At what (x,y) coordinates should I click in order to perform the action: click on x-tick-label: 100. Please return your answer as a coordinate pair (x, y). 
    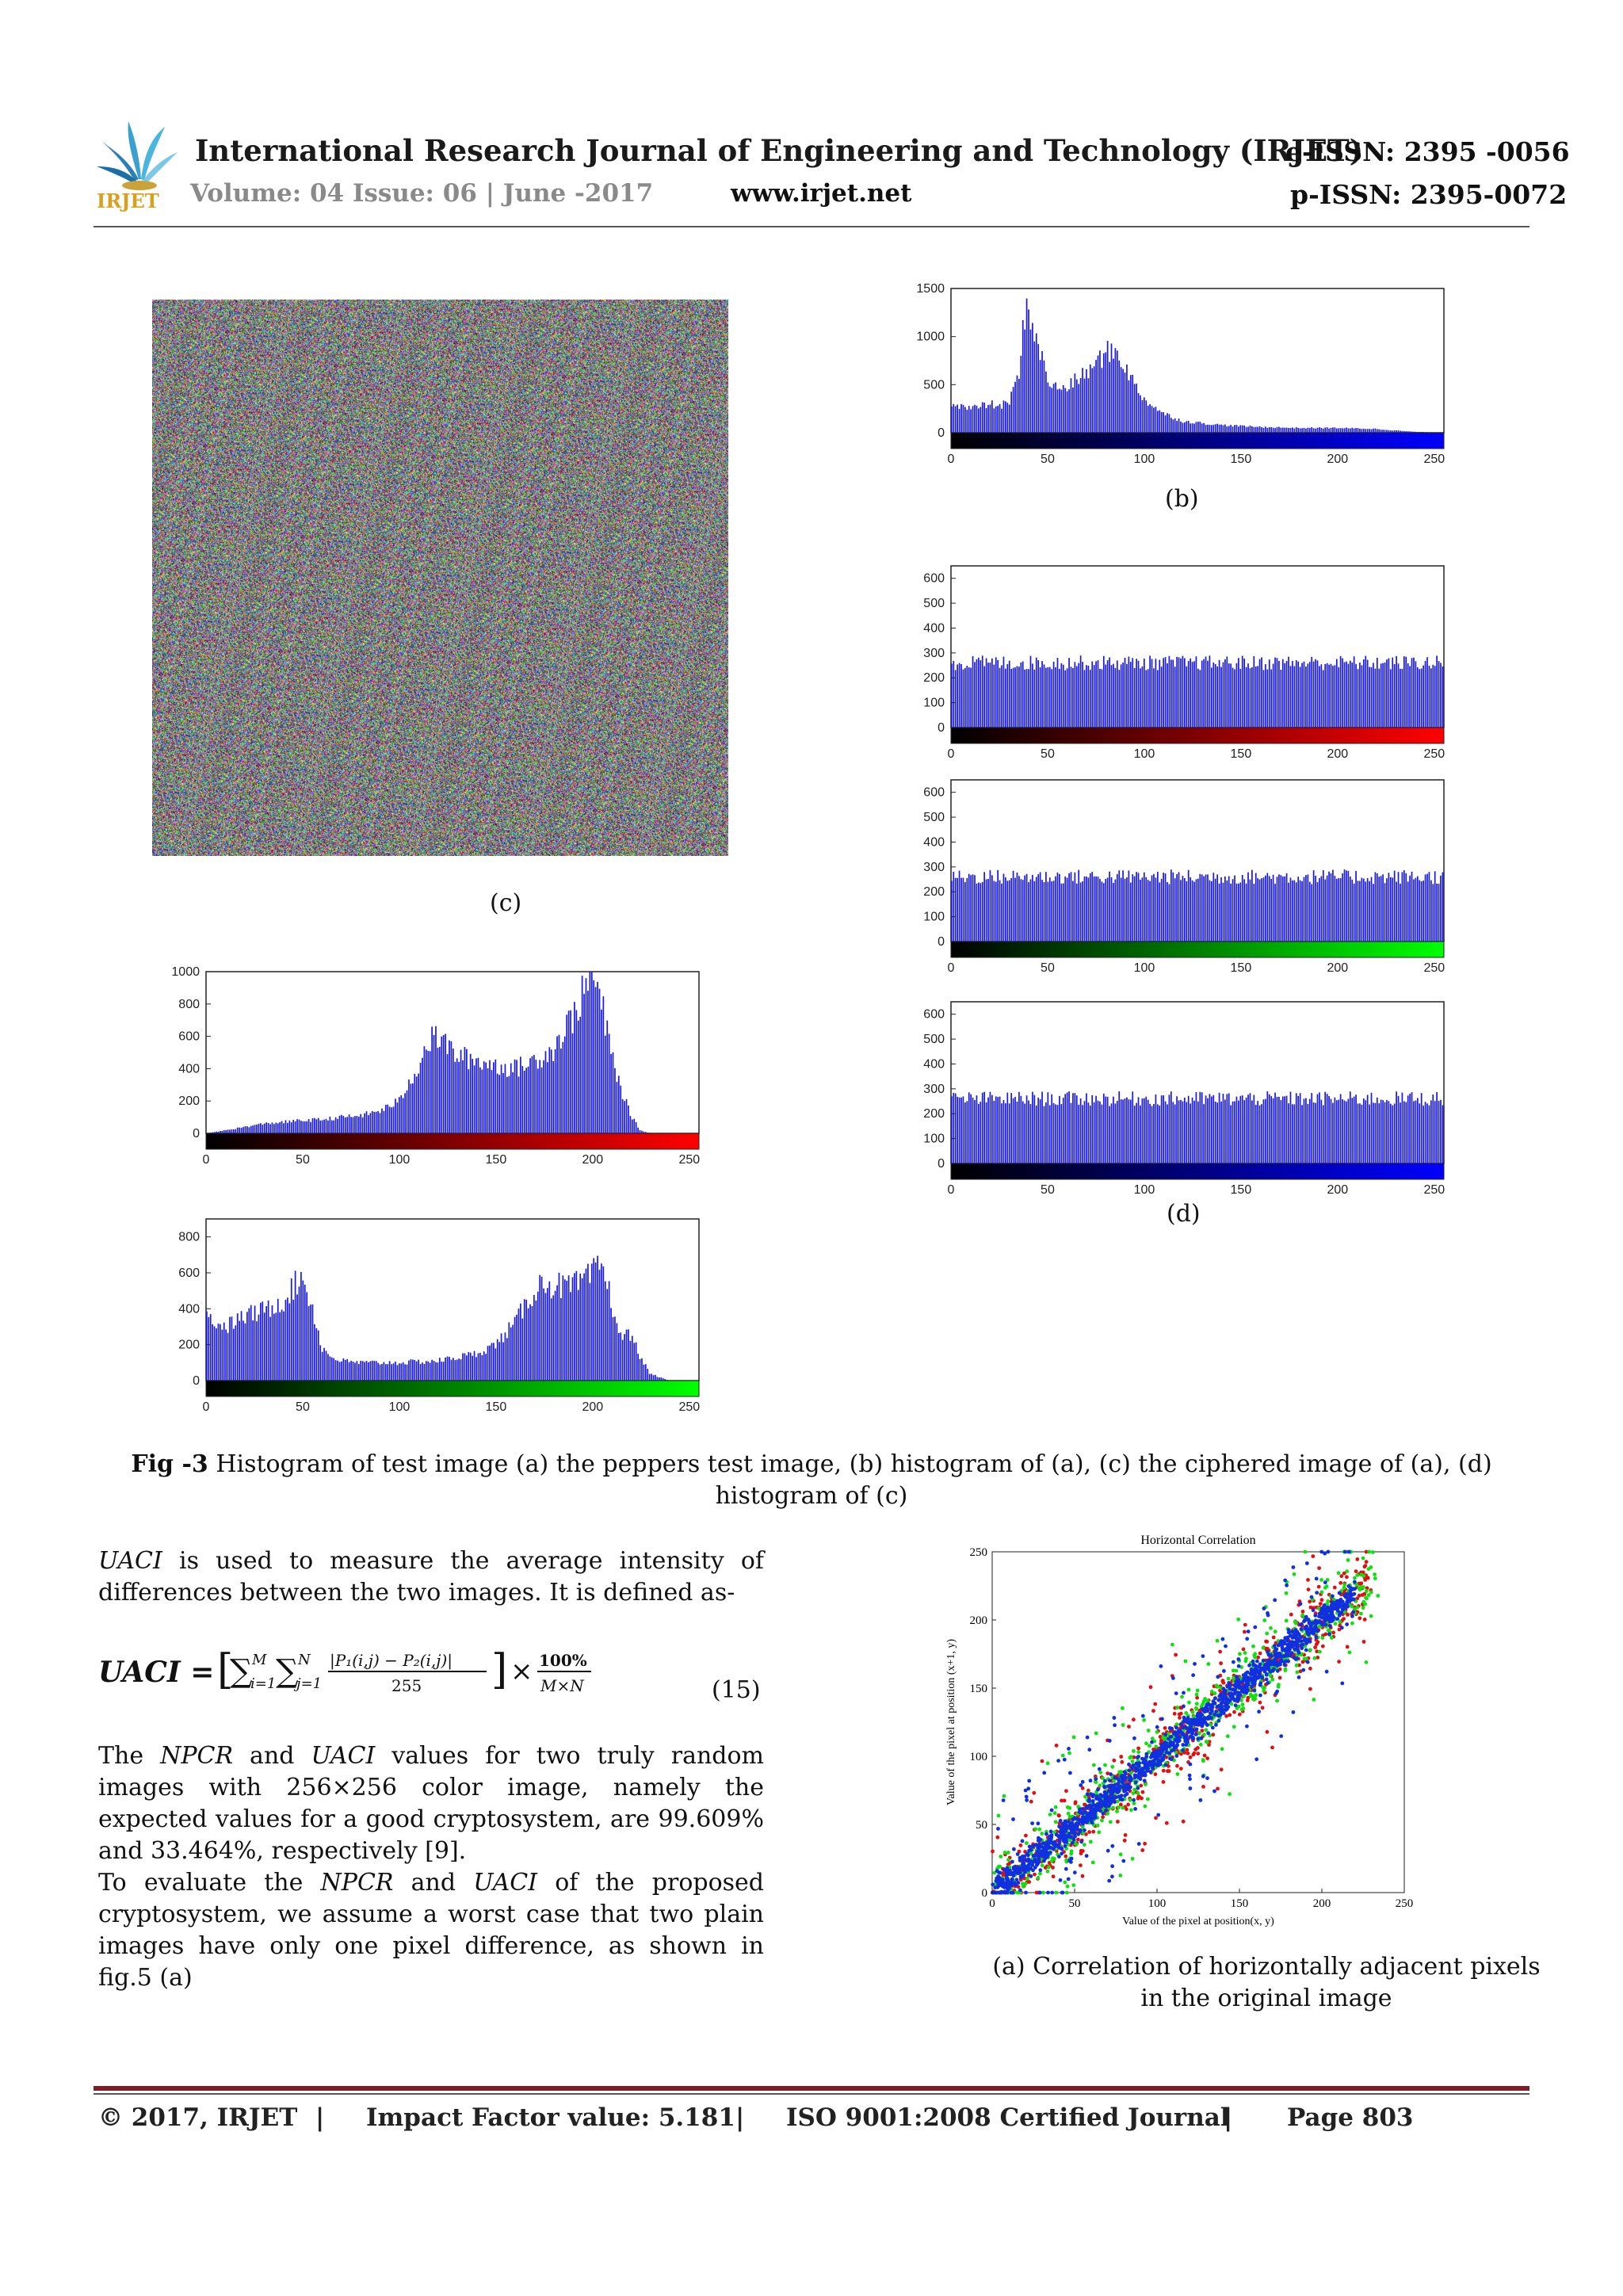
    Looking at the image, I should click on (1158, 1903).